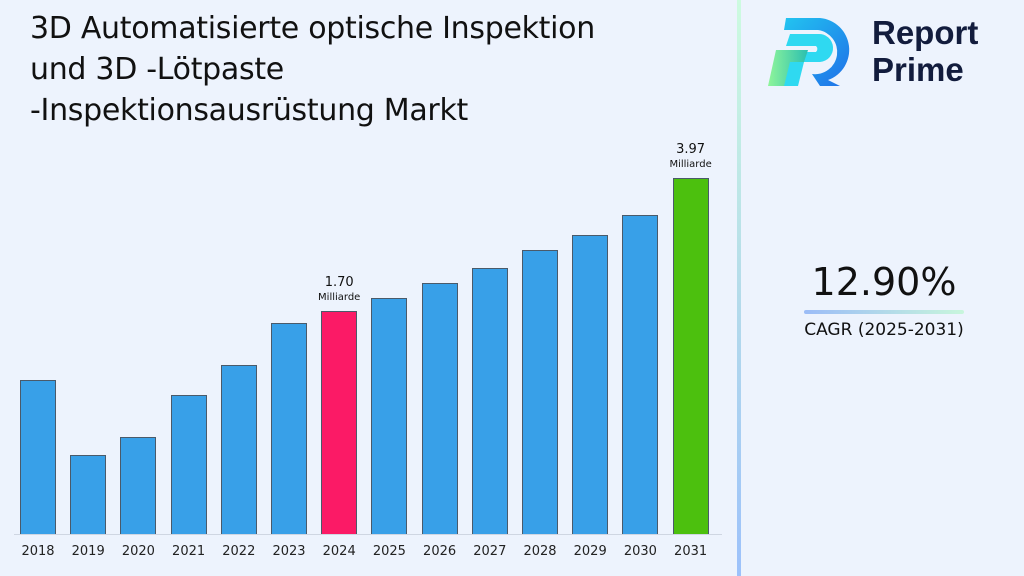 Image resolution: width=1024 pixels, height=576 pixels. I want to click on report-prime-logo: Report Prime, so click(888, 52).